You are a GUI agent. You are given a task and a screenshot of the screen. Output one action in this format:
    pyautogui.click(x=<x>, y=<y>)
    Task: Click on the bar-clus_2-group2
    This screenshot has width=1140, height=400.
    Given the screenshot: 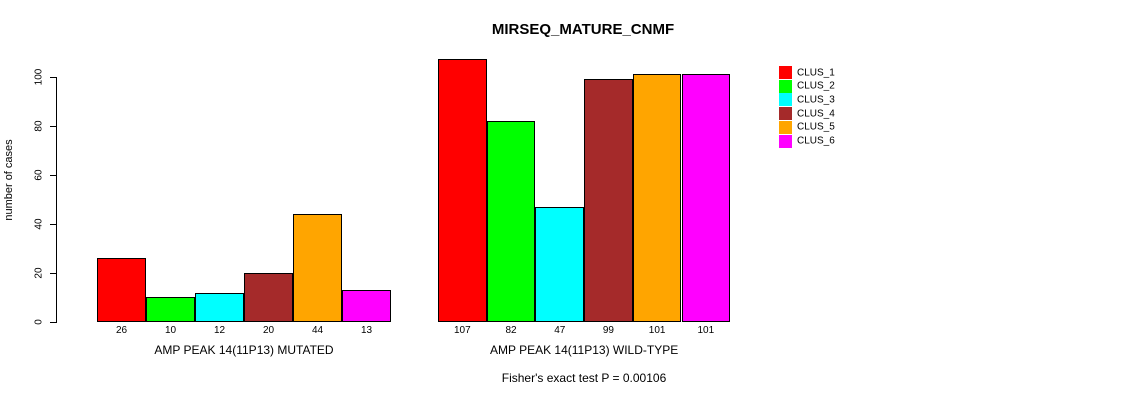 What is the action you would take?
    pyautogui.click(x=511, y=221)
    